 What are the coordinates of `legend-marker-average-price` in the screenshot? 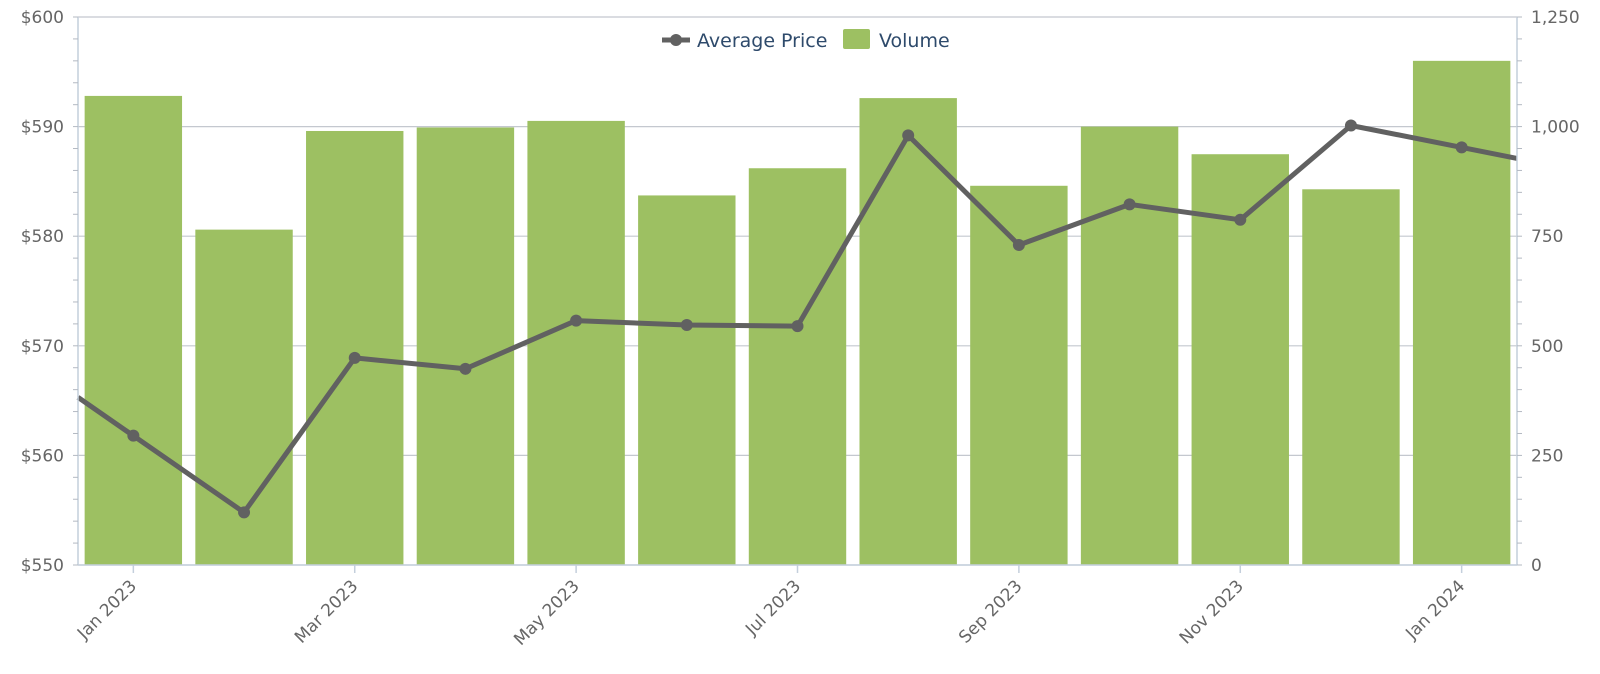 It's located at (676, 40).